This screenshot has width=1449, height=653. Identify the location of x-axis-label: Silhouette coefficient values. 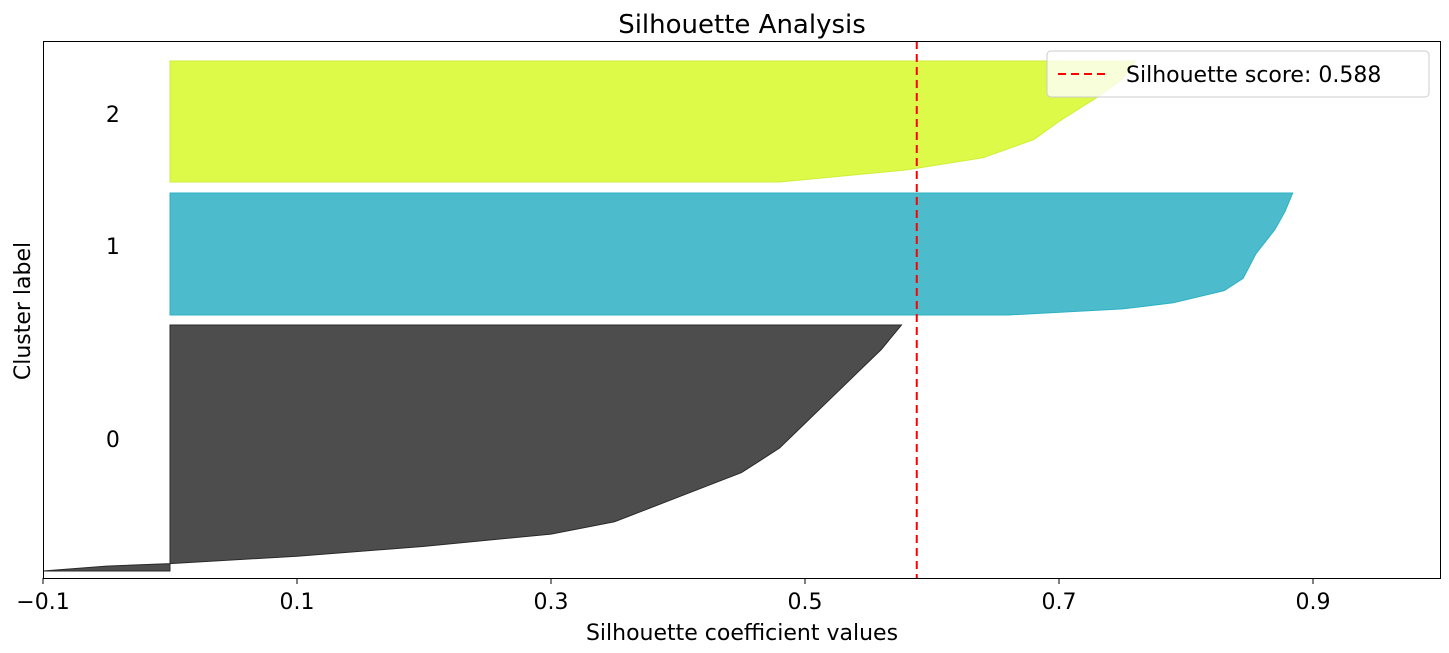
(742, 633).